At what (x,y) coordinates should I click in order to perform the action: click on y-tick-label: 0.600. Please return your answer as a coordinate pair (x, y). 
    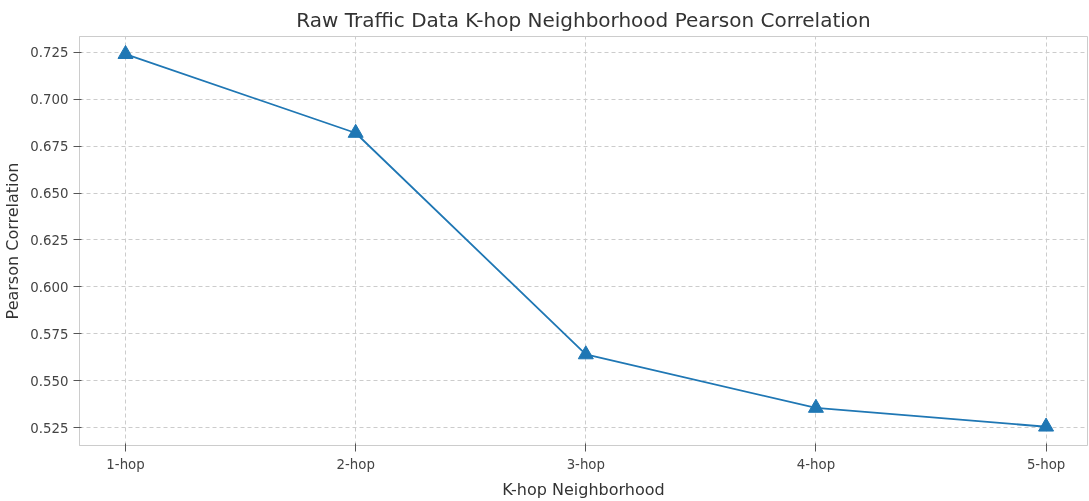
    Looking at the image, I should click on (49, 287).